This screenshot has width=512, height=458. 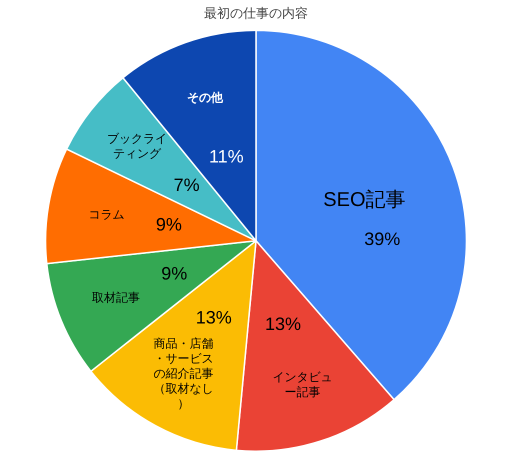 What do you see at coordinates (205, 97) in the screenshot?
I see `slice-label: その他` at bounding box center [205, 97].